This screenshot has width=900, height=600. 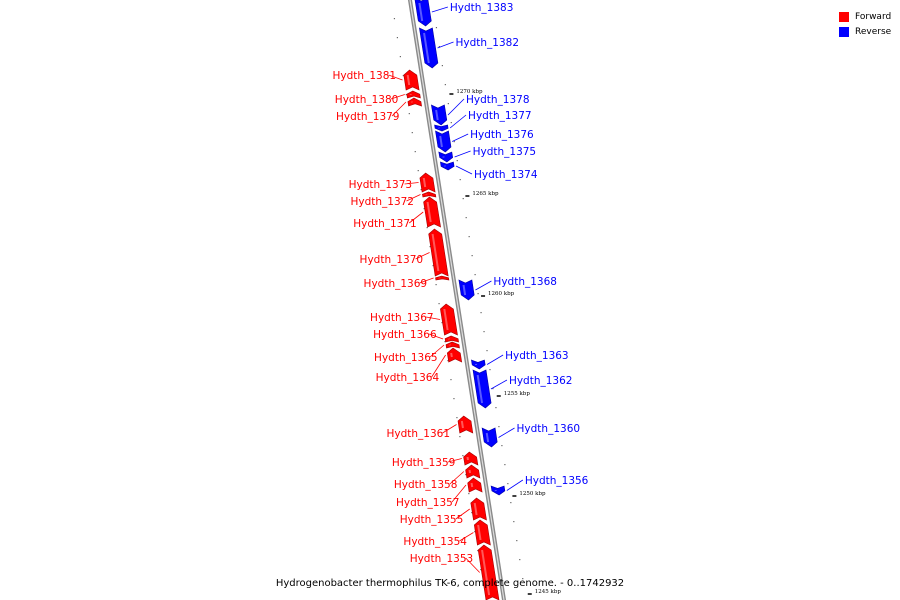 I want to click on gene-label-hydth-1382: Hydth_1382, so click(x=488, y=43).